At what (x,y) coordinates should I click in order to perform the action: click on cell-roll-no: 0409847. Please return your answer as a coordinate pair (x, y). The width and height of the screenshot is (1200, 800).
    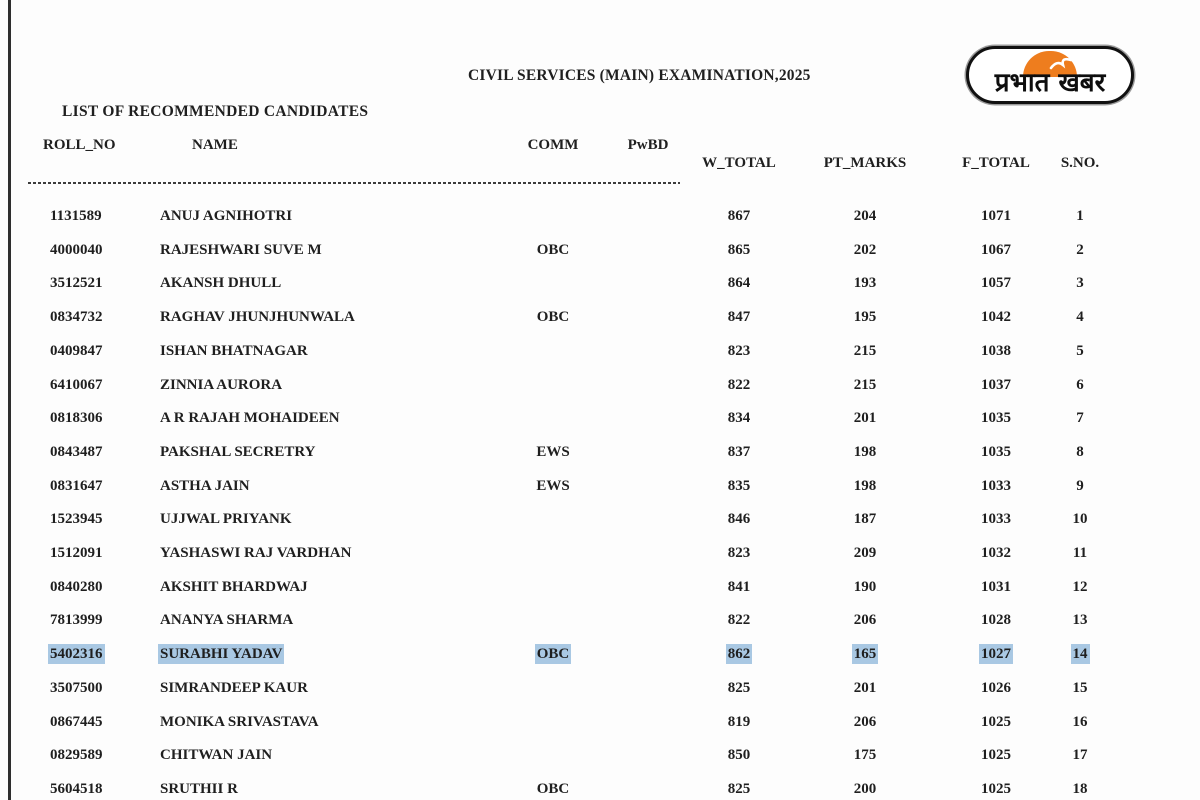
    Looking at the image, I should click on (76, 350).